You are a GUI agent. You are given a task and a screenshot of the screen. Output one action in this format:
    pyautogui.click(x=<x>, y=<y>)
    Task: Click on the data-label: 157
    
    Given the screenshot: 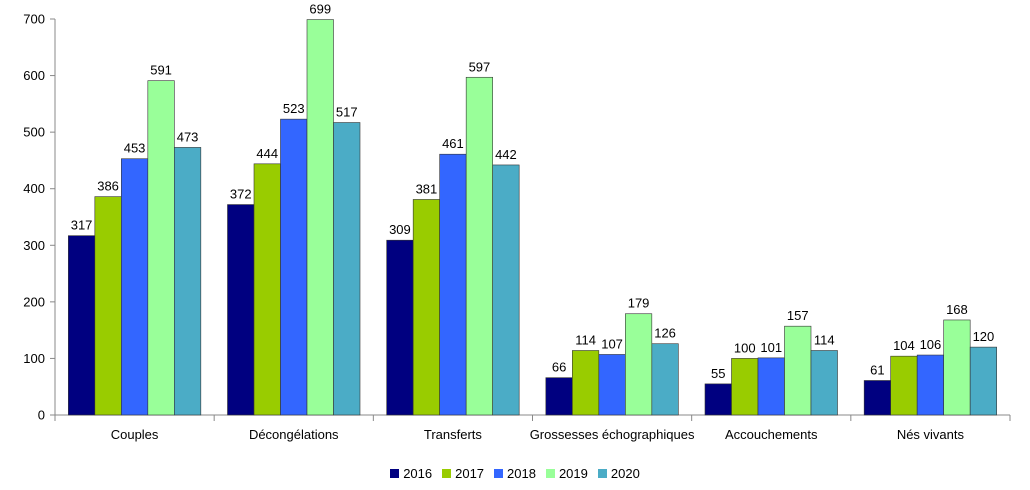 What is the action you would take?
    pyautogui.click(x=798, y=315)
    